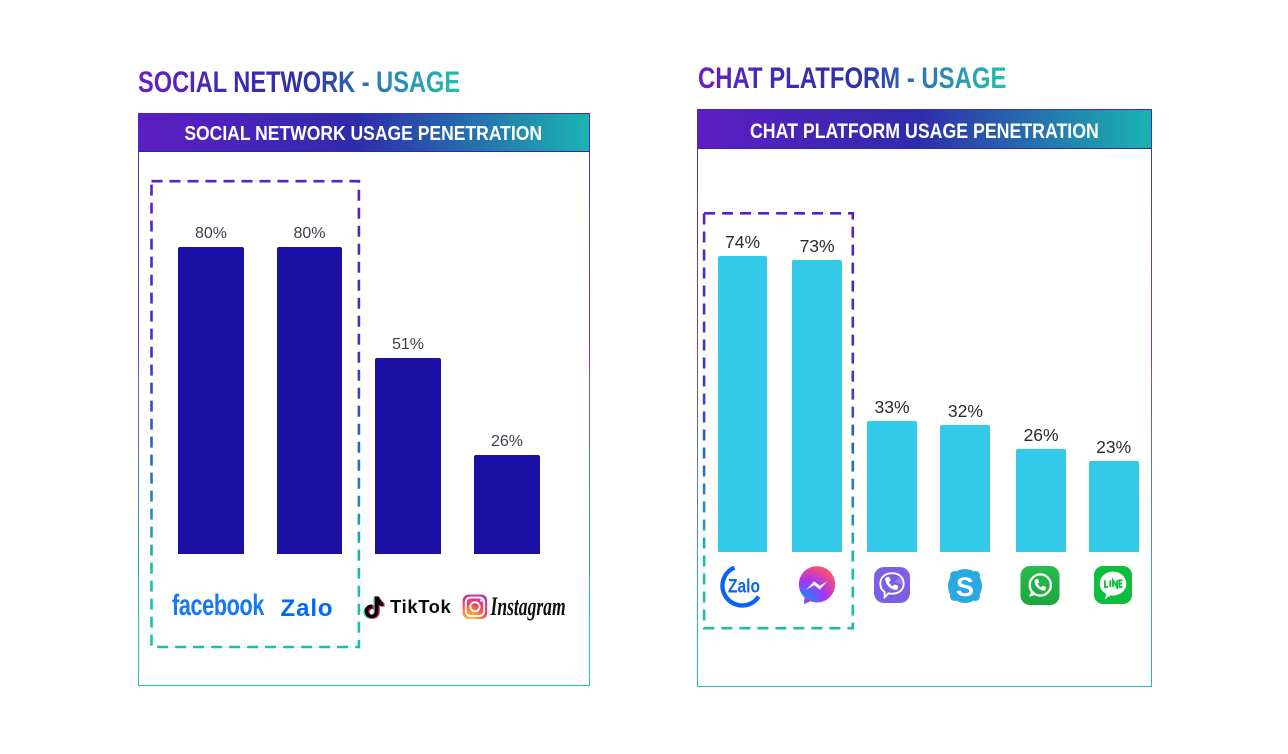  What do you see at coordinates (744, 586) in the screenshot?
I see `svg-text: Zalo` at bounding box center [744, 586].